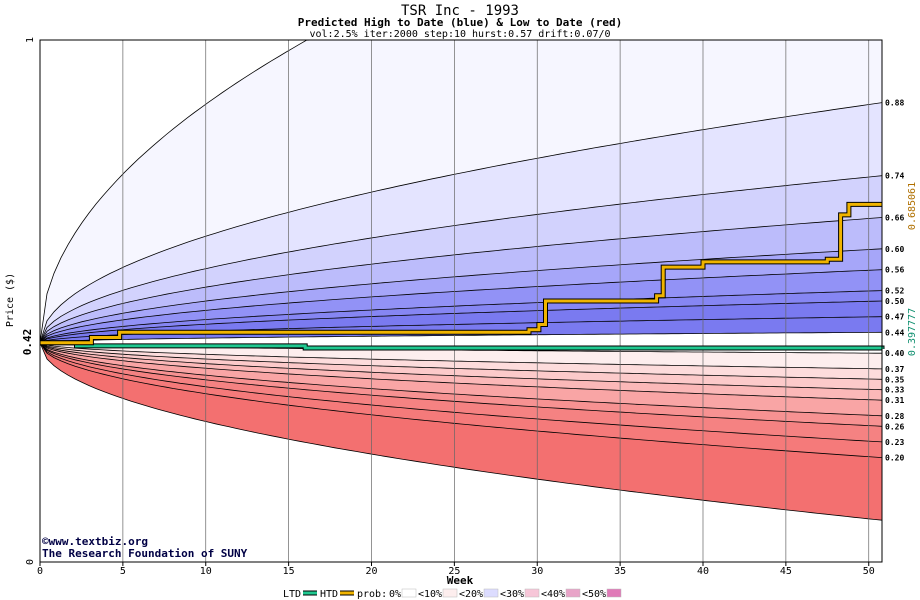  What do you see at coordinates (894, 369) in the screenshot?
I see `level-label-10: 0.37` at bounding box center [894, 369].